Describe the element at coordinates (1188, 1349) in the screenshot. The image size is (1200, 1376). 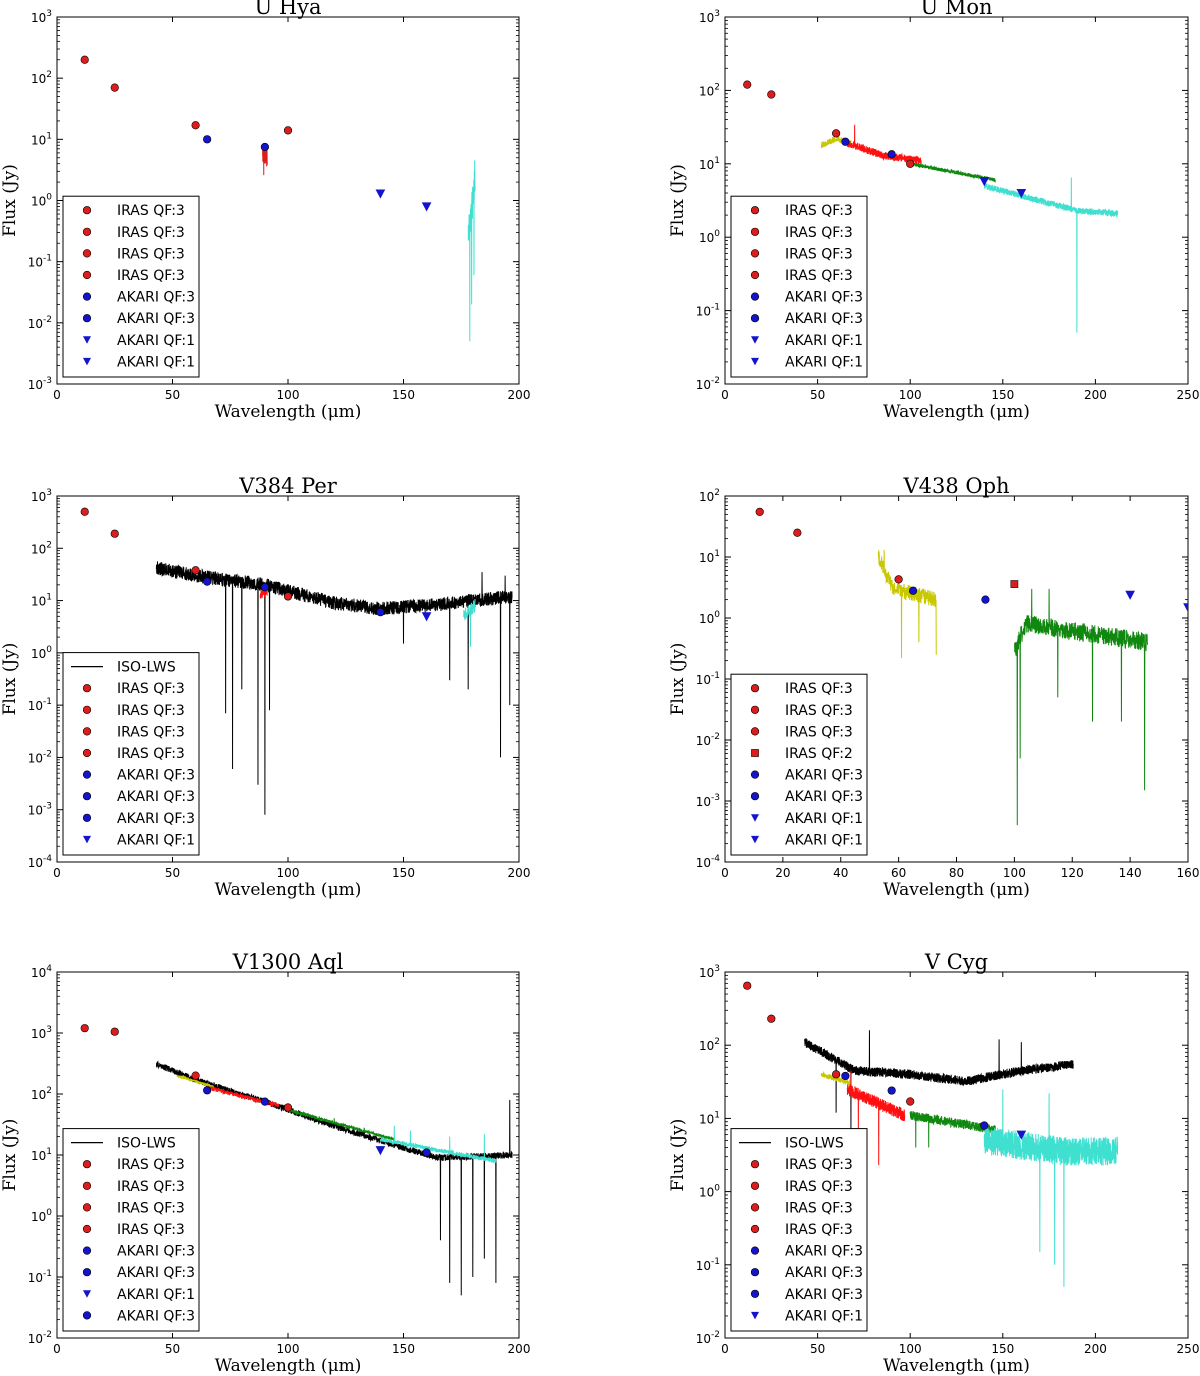
I see `x-tick-label: 250` at that location.